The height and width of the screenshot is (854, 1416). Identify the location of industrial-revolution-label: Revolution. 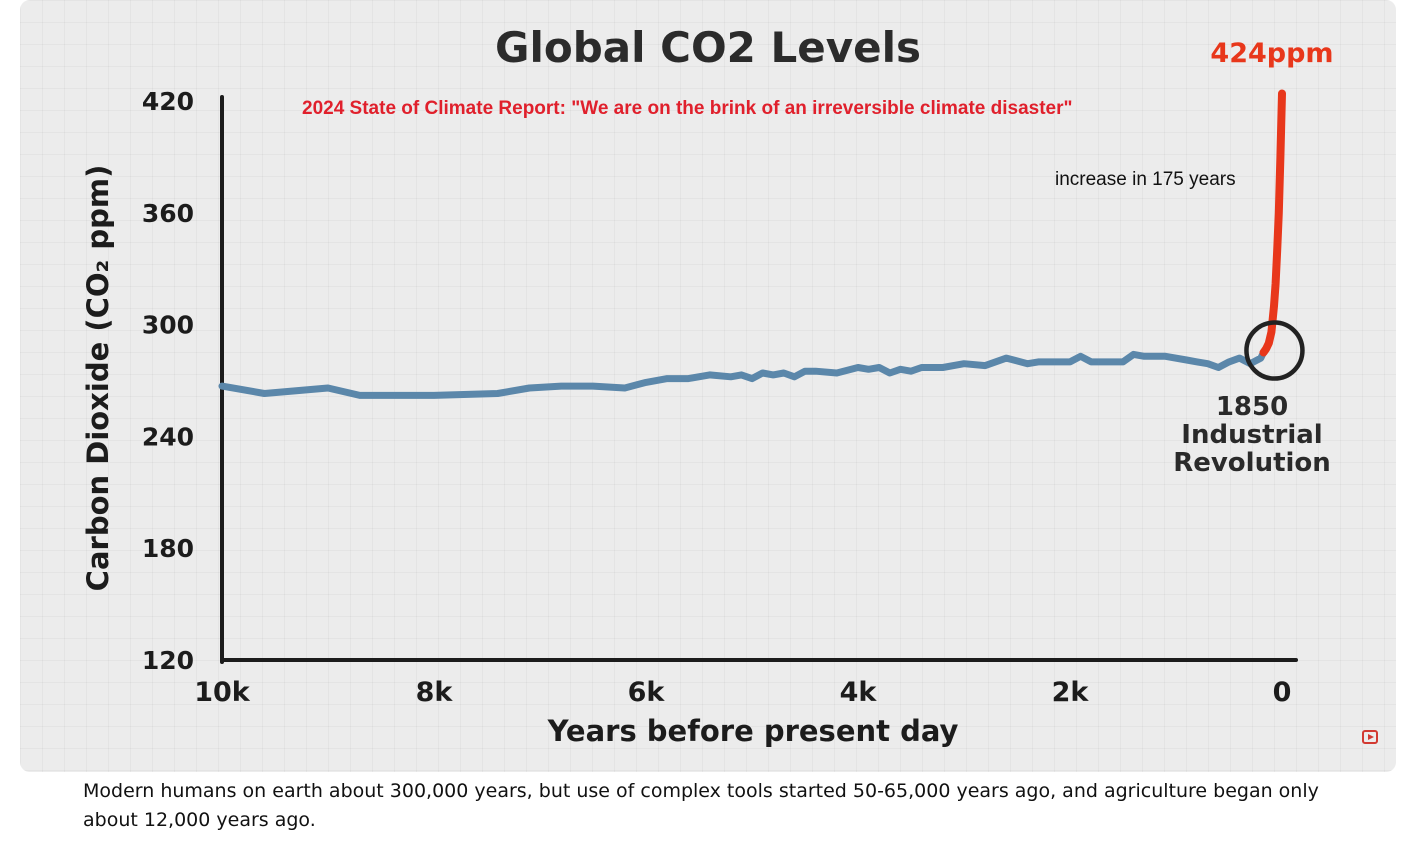
(1252, 463).